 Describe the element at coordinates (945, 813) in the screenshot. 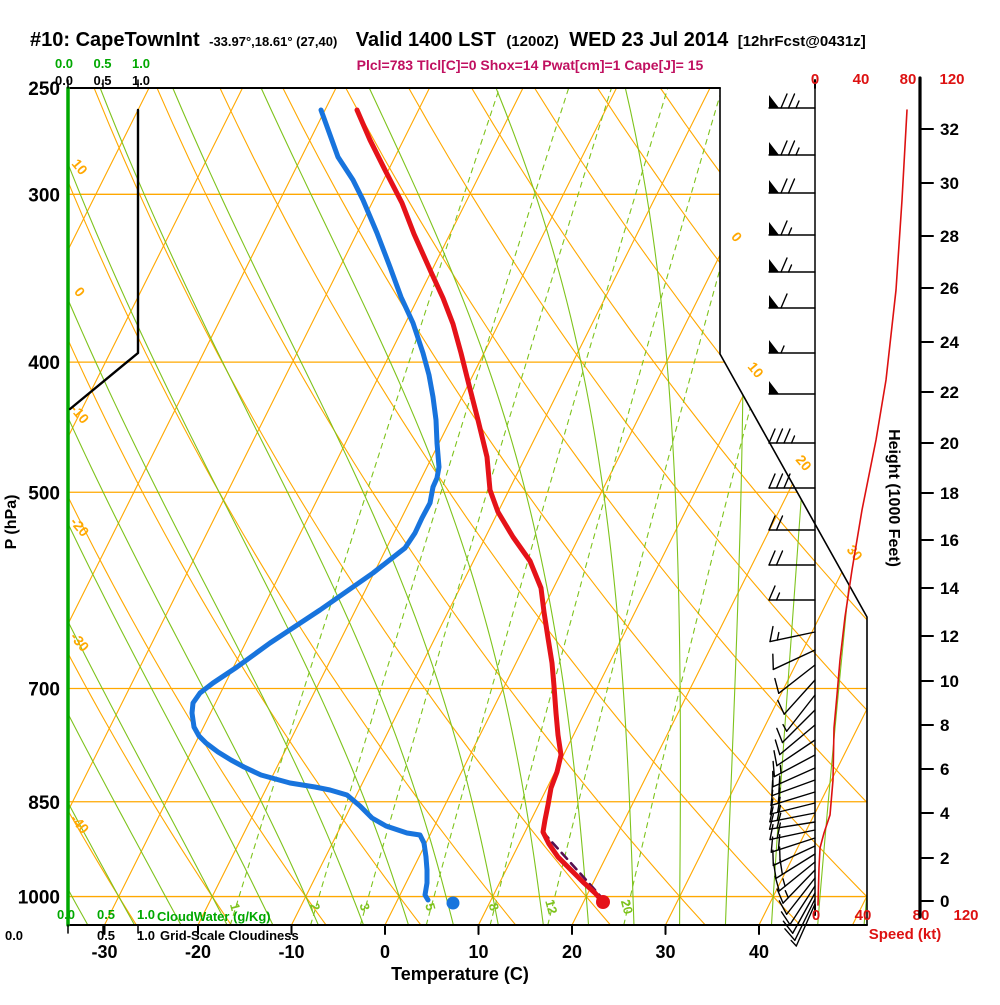

I see `height-tick-label-4: 4` at that location.